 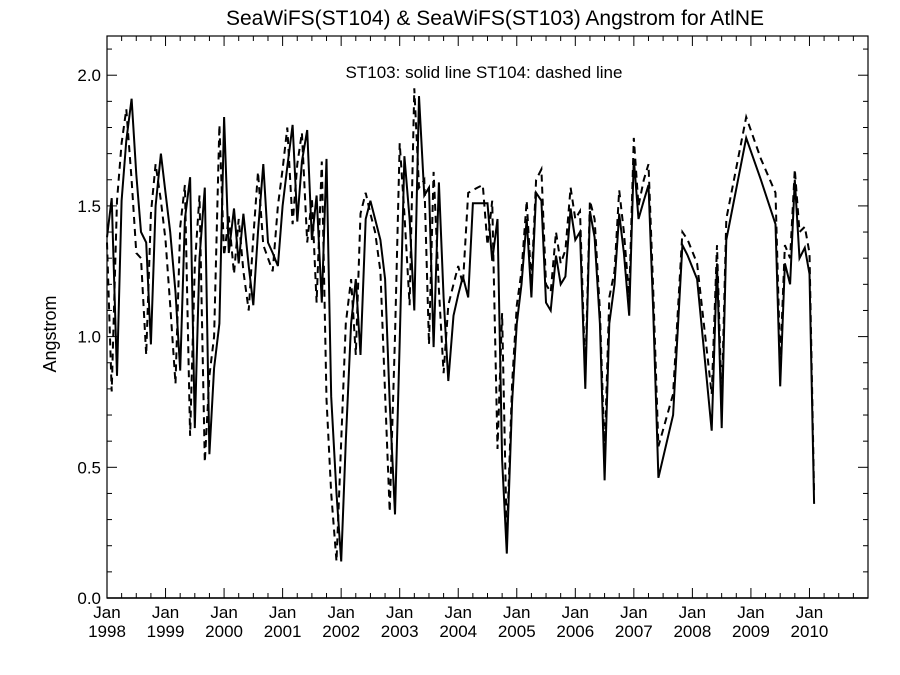 What do you see at coordinates (50, 333) in the screenshot?
I see `y-axis-label: Angstrom` at bounding box center [50, 333].